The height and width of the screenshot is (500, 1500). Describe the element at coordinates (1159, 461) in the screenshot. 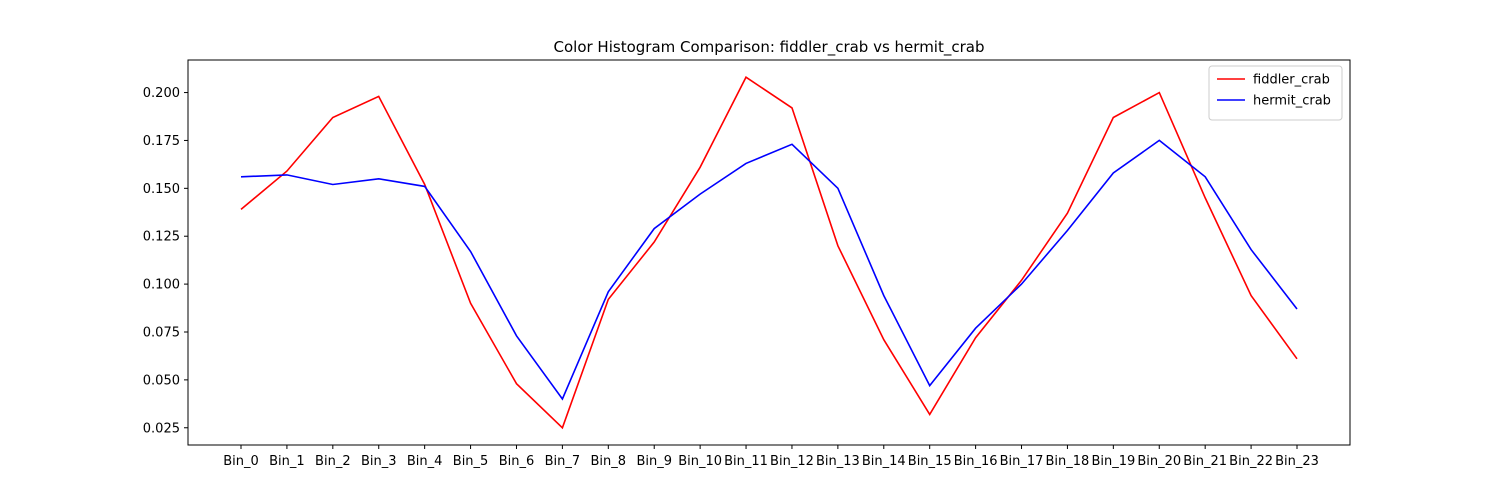

I see `x-tick-label: Bin_20` at that location.